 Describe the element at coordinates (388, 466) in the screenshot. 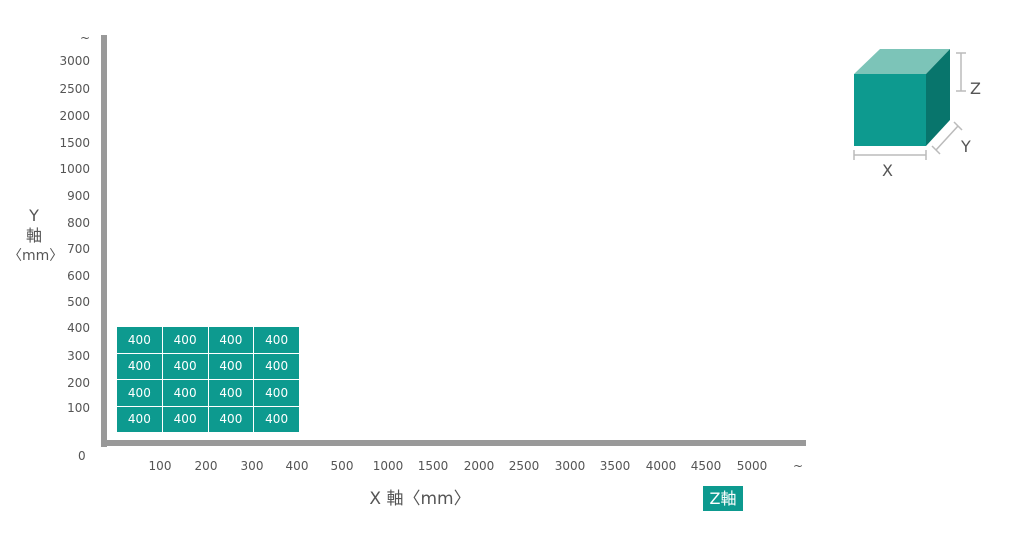

I see `x-tick: 1000` at that location.